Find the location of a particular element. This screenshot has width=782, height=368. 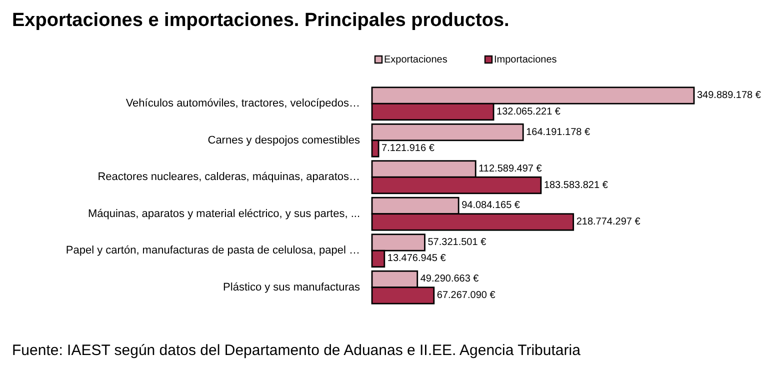

data-label: 183.583.821 € is located at coordinates (576, 185).